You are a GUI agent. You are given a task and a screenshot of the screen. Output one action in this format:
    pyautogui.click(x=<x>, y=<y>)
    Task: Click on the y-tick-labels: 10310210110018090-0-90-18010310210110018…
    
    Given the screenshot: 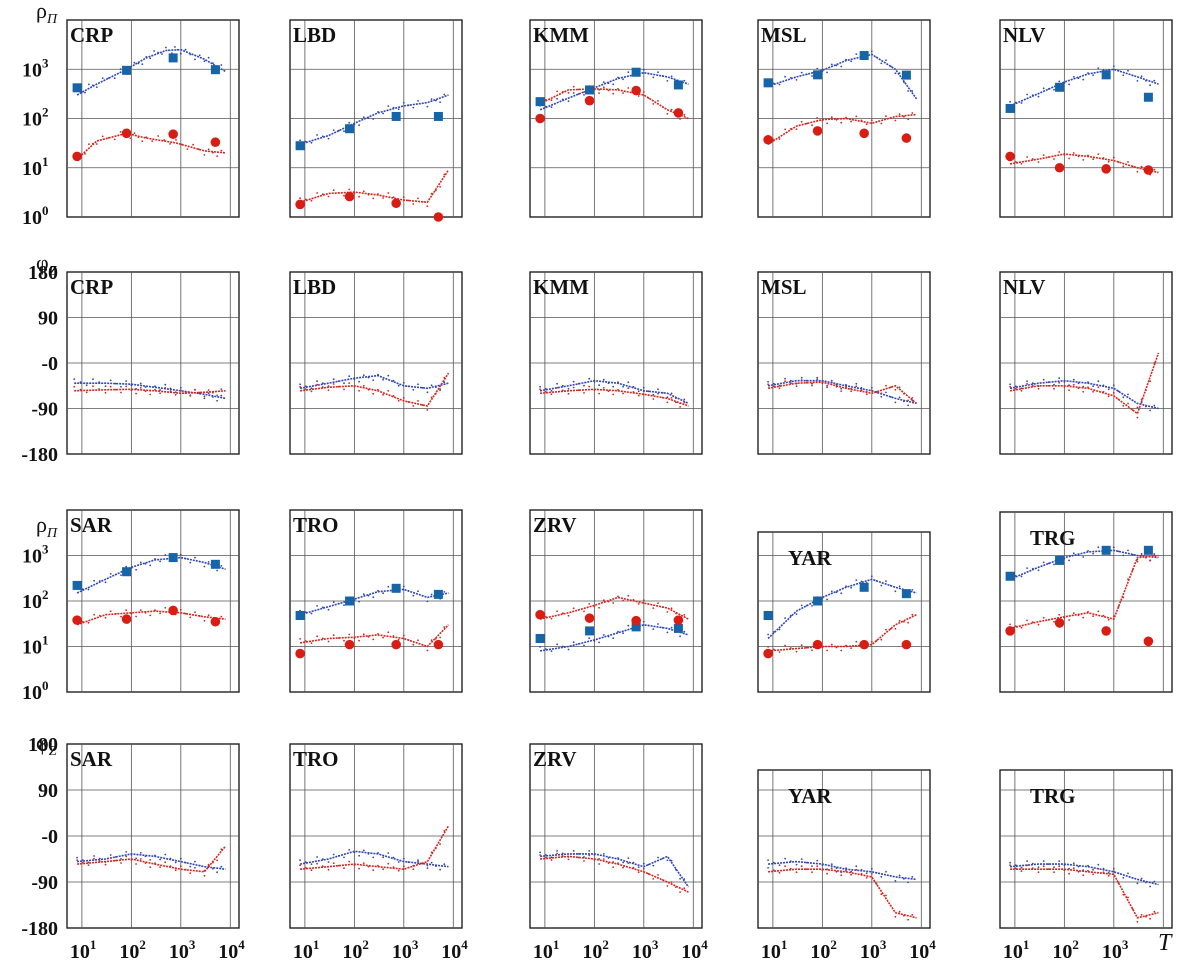 What is the action you would take?
    pyautogui.click(x=39, y=497)
    